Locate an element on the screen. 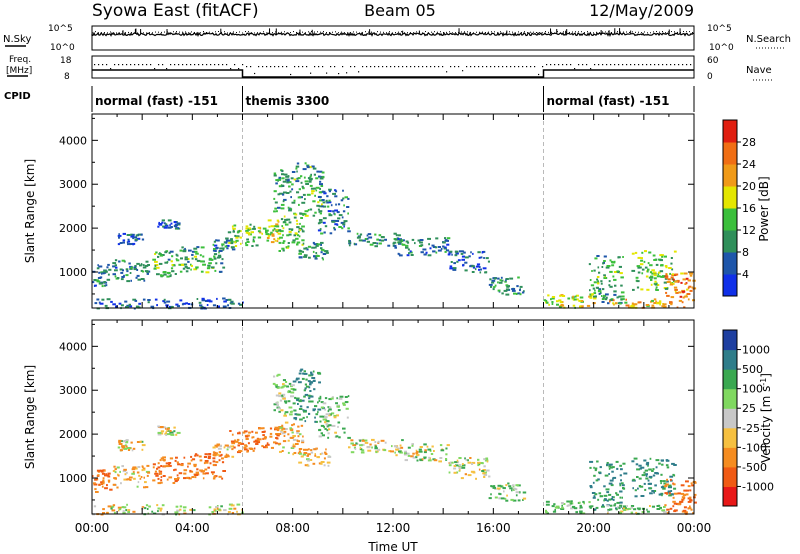  beam-title: Beam 05 is located at coordinates (400, 10).